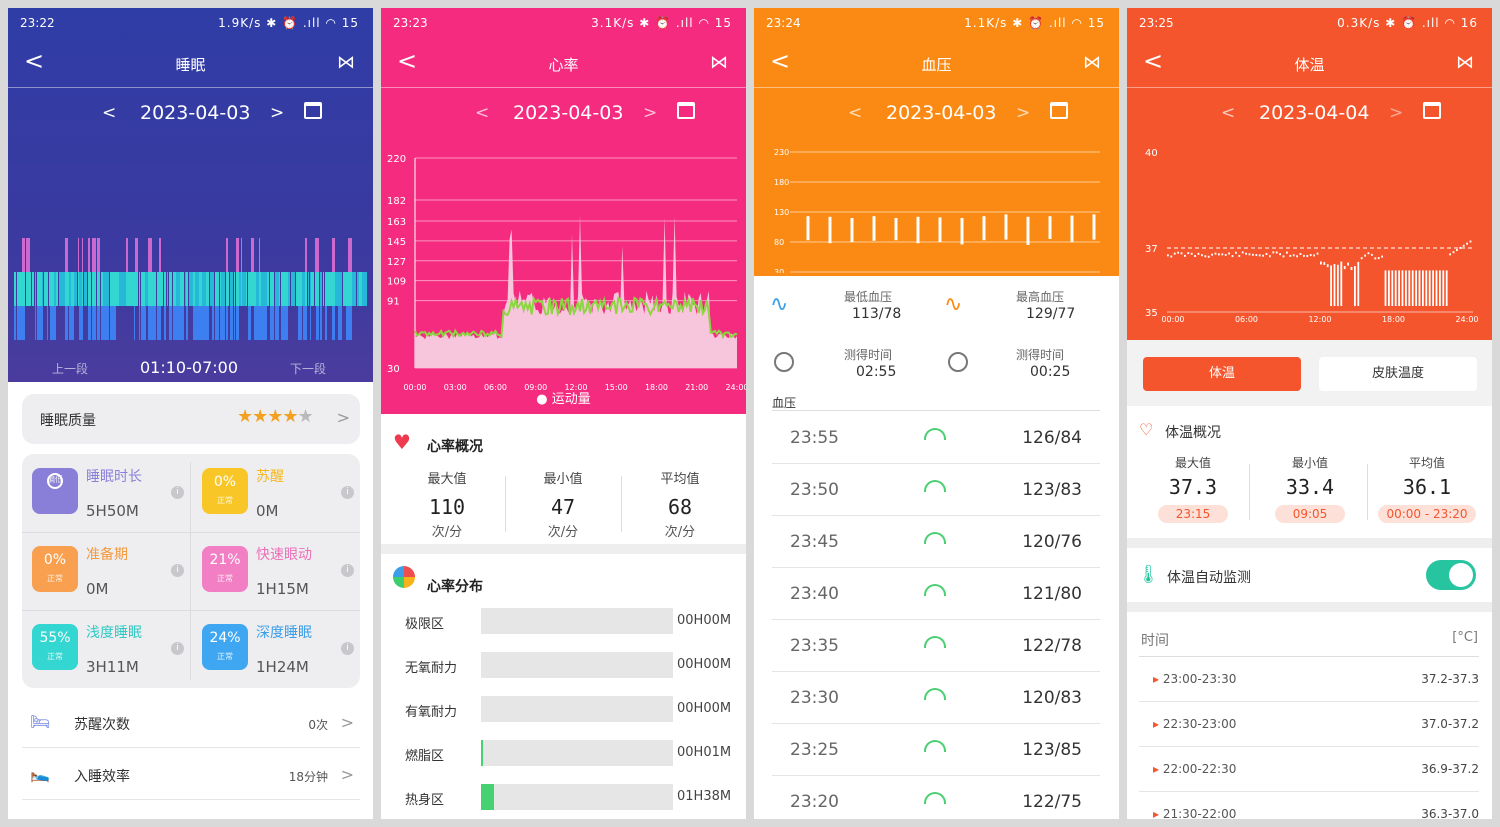 This screenshot has height=827, width=1500. I want to click on bp-record-row: 23:40 121/80, so click(936, 594).